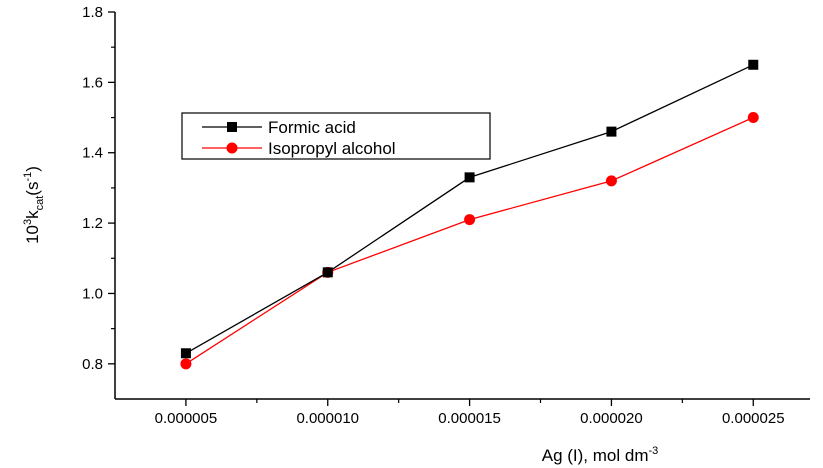 The image size is (823, 468). Describe the element at coordinates (92, 223) in the screenshot. I see `y-tick-label: 1.2` at that location.